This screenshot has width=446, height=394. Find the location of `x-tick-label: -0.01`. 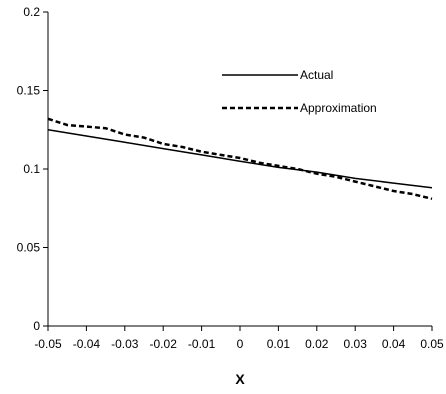

x-tick-label: -0.01 is located at coordinates (202, 344).